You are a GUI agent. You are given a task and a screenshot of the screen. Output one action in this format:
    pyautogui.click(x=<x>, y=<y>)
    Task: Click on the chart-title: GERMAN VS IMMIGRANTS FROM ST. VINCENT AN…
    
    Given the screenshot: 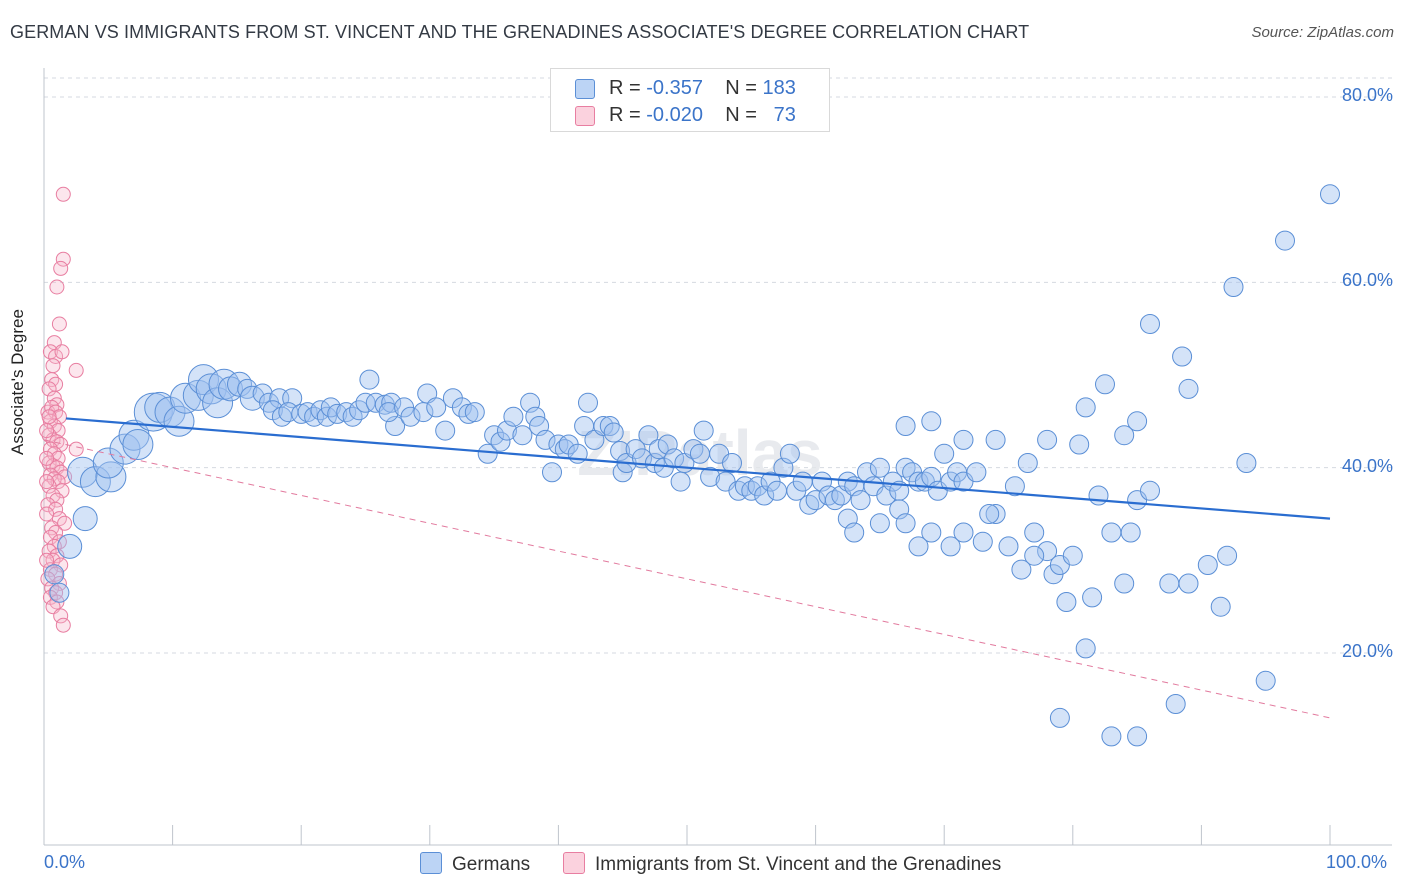 What is the action you would take?
    pyautogui.click(x=520, y=32)
    